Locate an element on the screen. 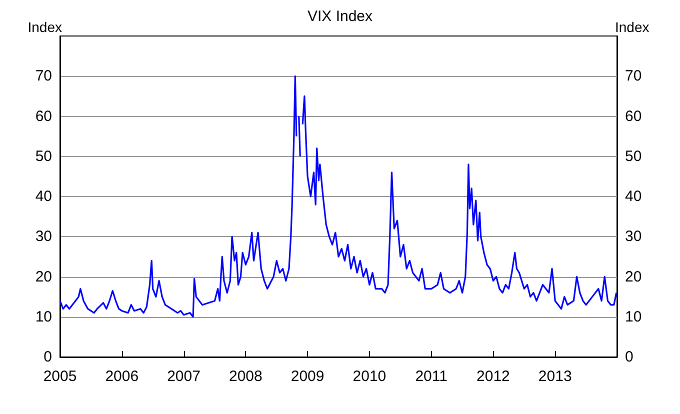 The image size is (680, 414). y2-tick-label: 10 is located at coordinates (633, 317).